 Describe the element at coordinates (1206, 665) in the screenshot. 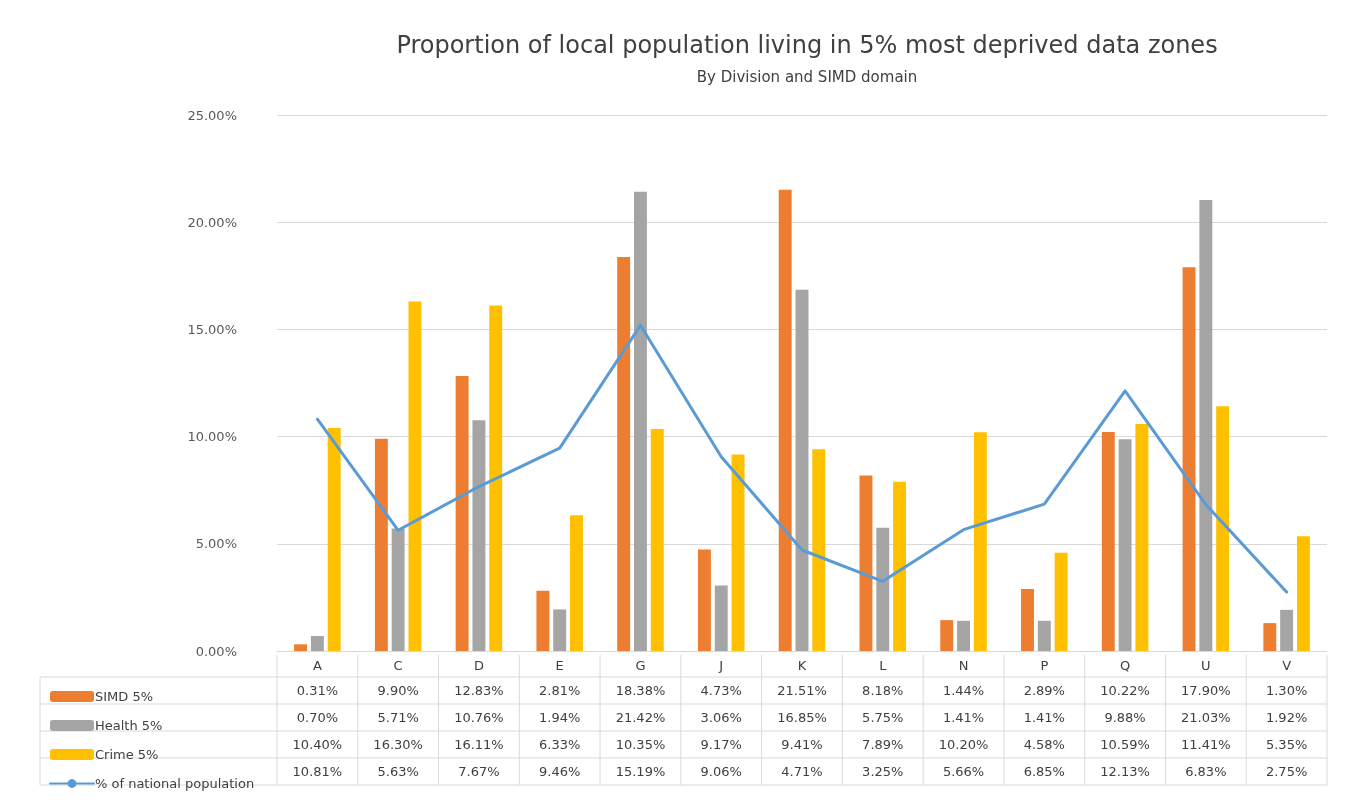

I see `x-tick-label: U` at that location.